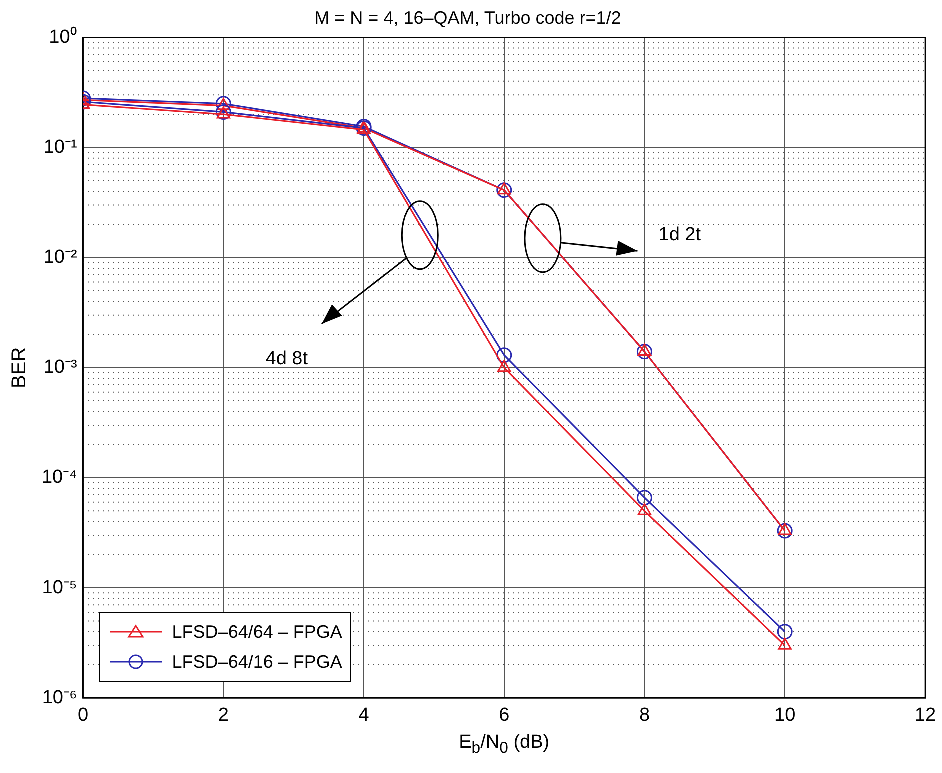 Image resolution: width=942 pixels, height=773 pixels. What do you see at coordinates (223, 715) in the screenshot?
I see `x-tick-label: 2` at bounding box center [223, 715].